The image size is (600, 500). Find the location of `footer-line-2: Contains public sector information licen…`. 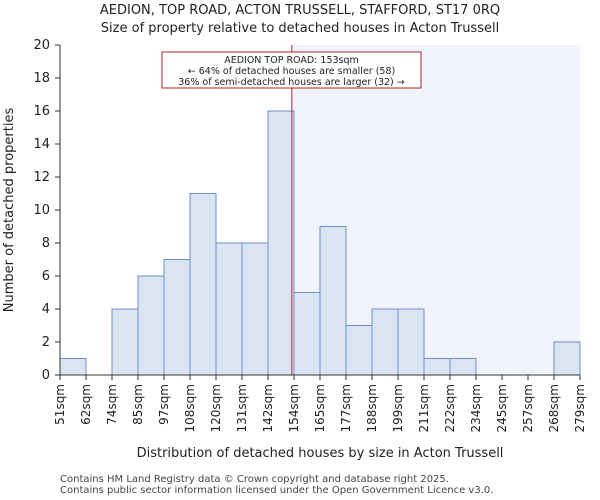

footer-line-2: Contains public sector information licen… is located at coordinates (277, 490).